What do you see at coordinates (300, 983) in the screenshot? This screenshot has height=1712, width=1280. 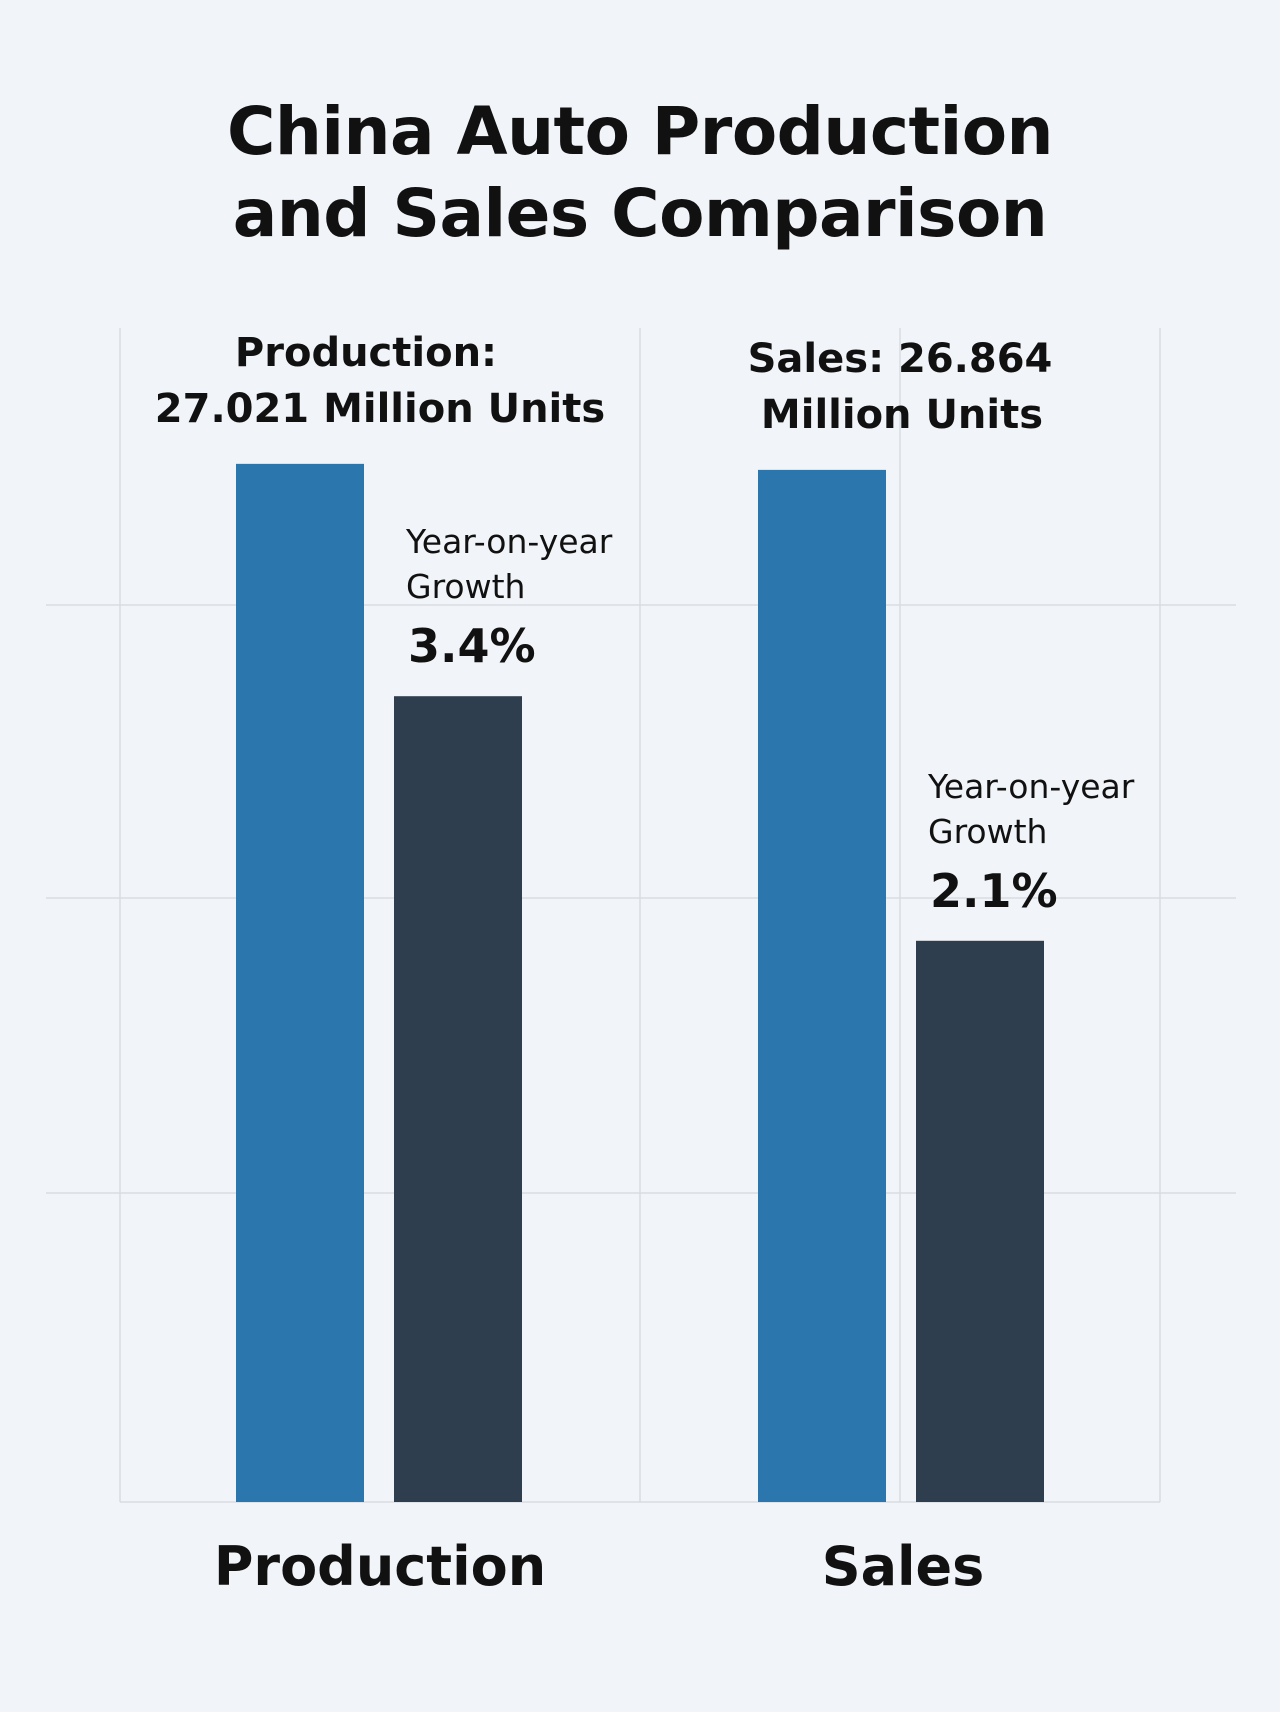 I see `bar-production-volume` at bounding box center [300, 983].